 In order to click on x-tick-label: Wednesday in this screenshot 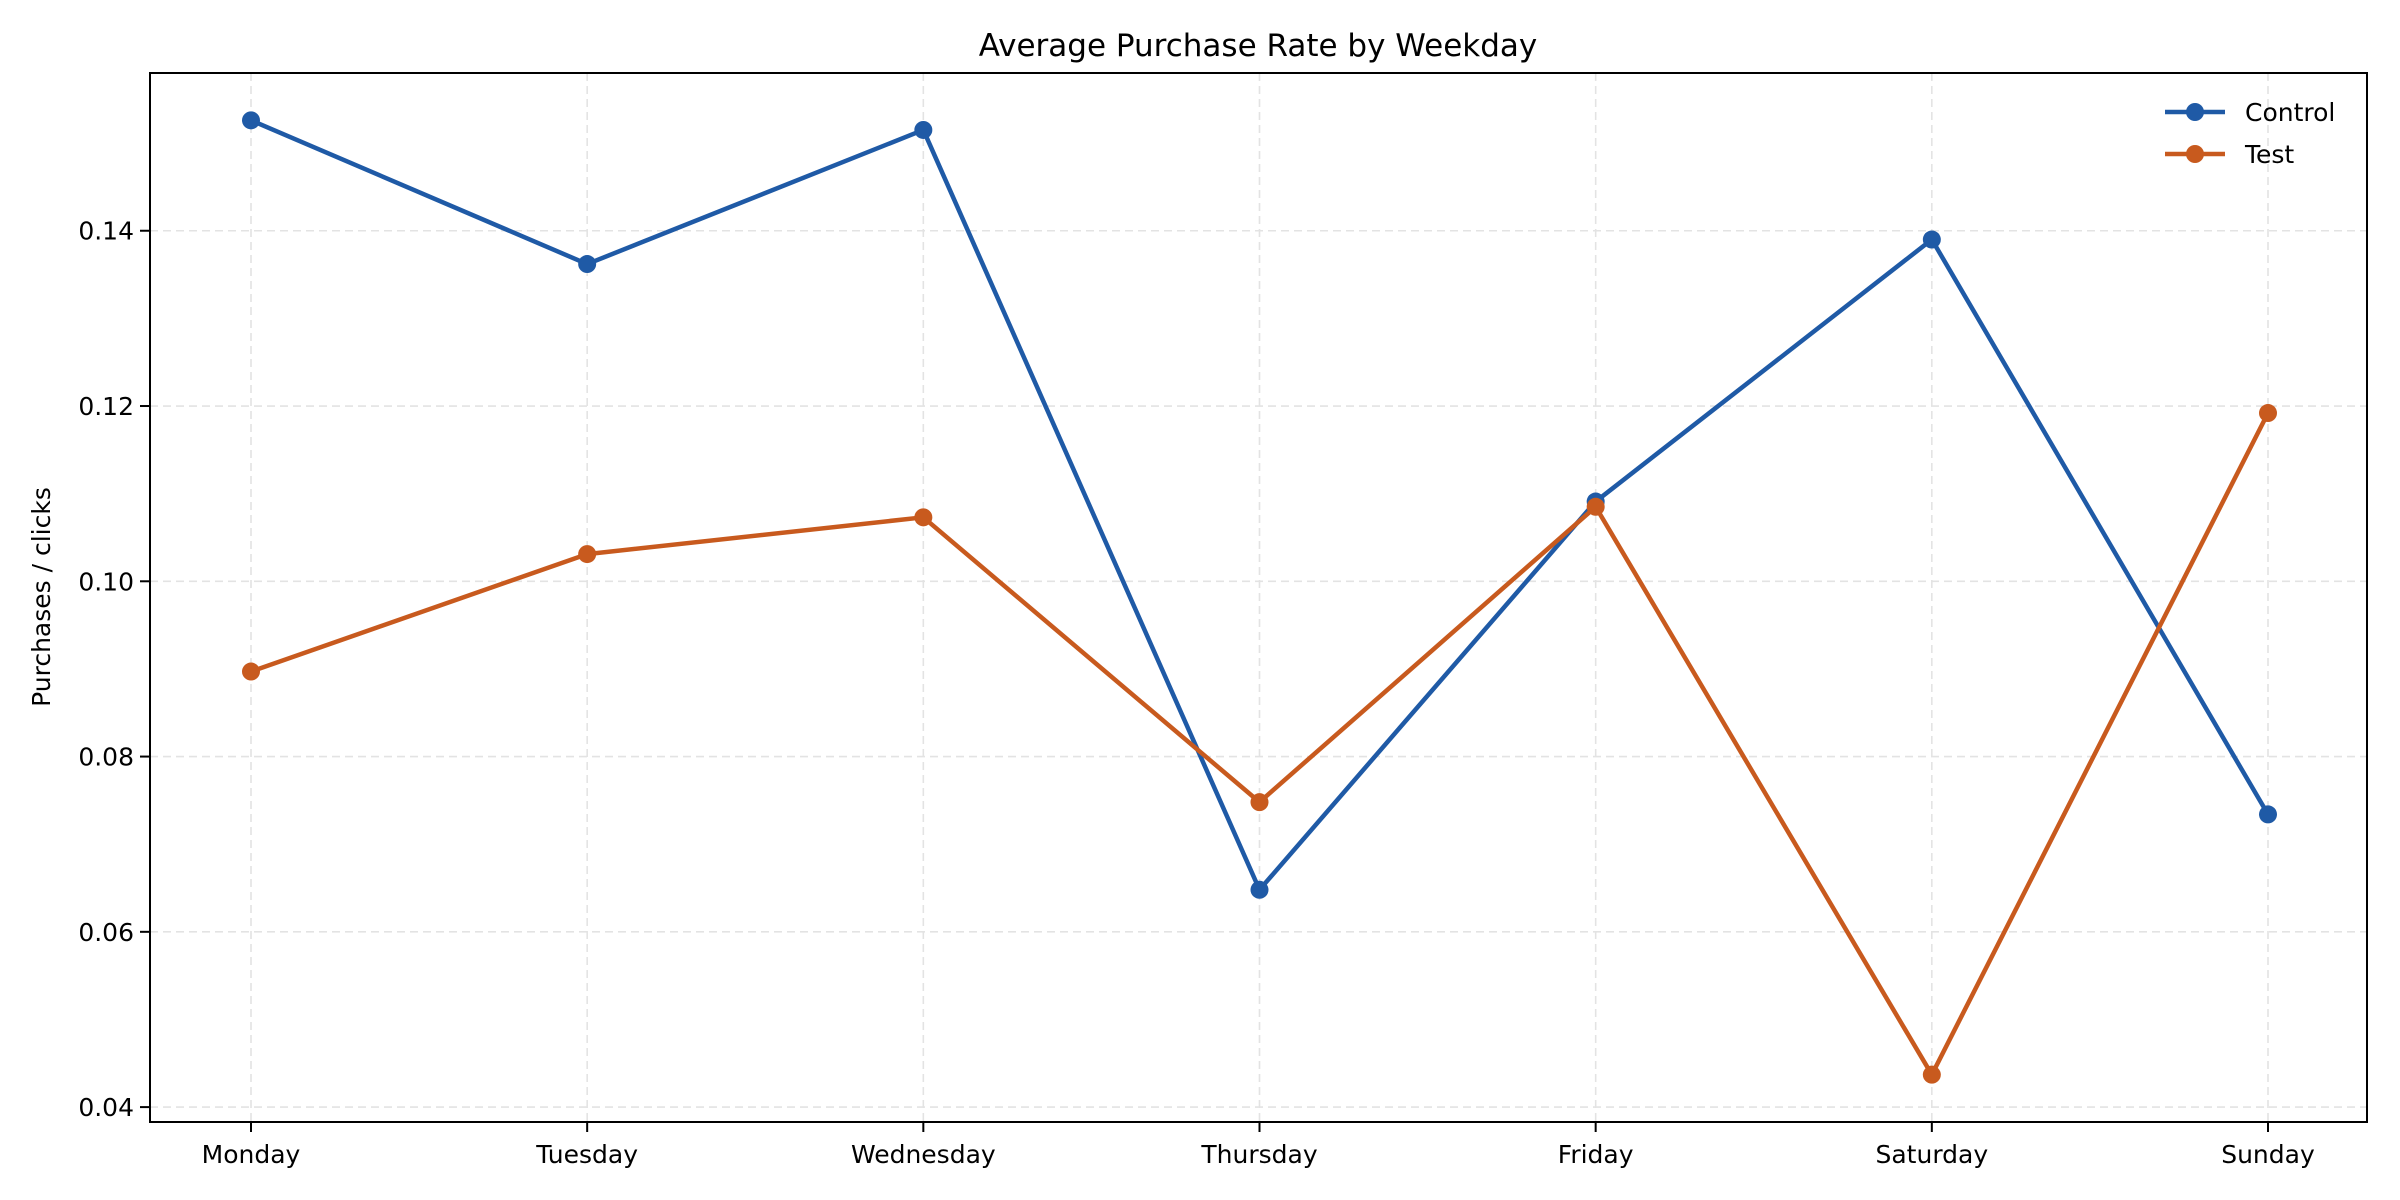, I will do `click(923, 1154)`.